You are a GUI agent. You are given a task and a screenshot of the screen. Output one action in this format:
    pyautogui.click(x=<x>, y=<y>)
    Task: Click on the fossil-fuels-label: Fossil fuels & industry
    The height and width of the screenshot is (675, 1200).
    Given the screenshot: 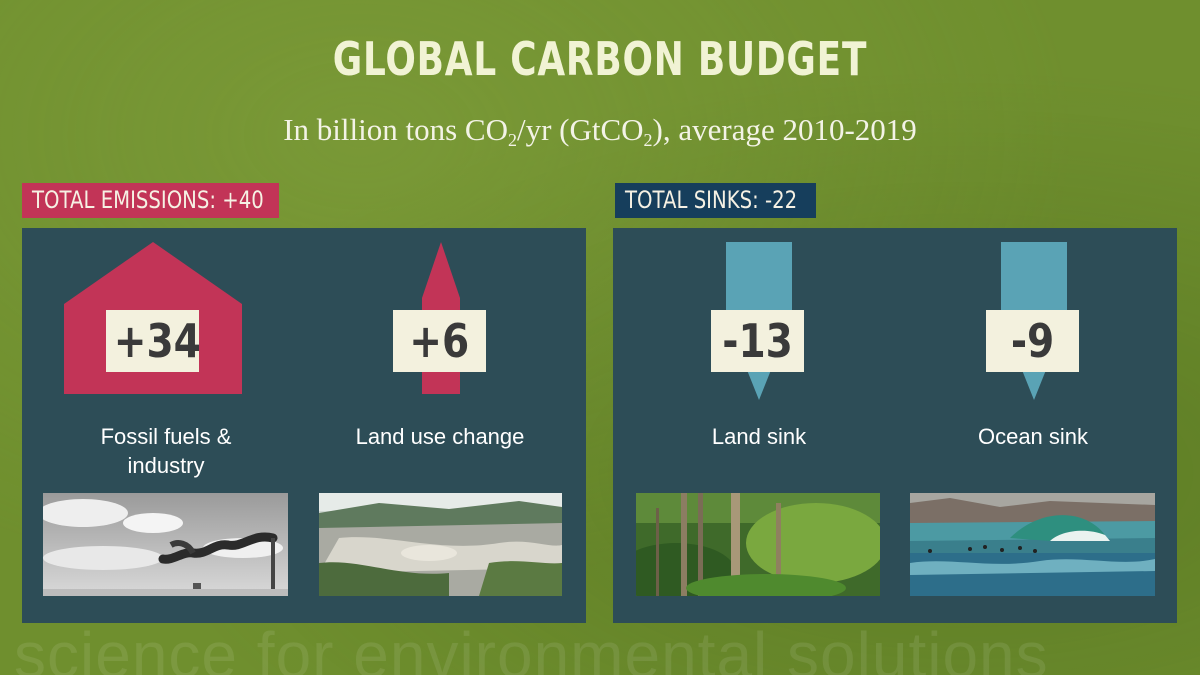 What is the action you would take?
    pyautogui.click(x=166, y=451)
    